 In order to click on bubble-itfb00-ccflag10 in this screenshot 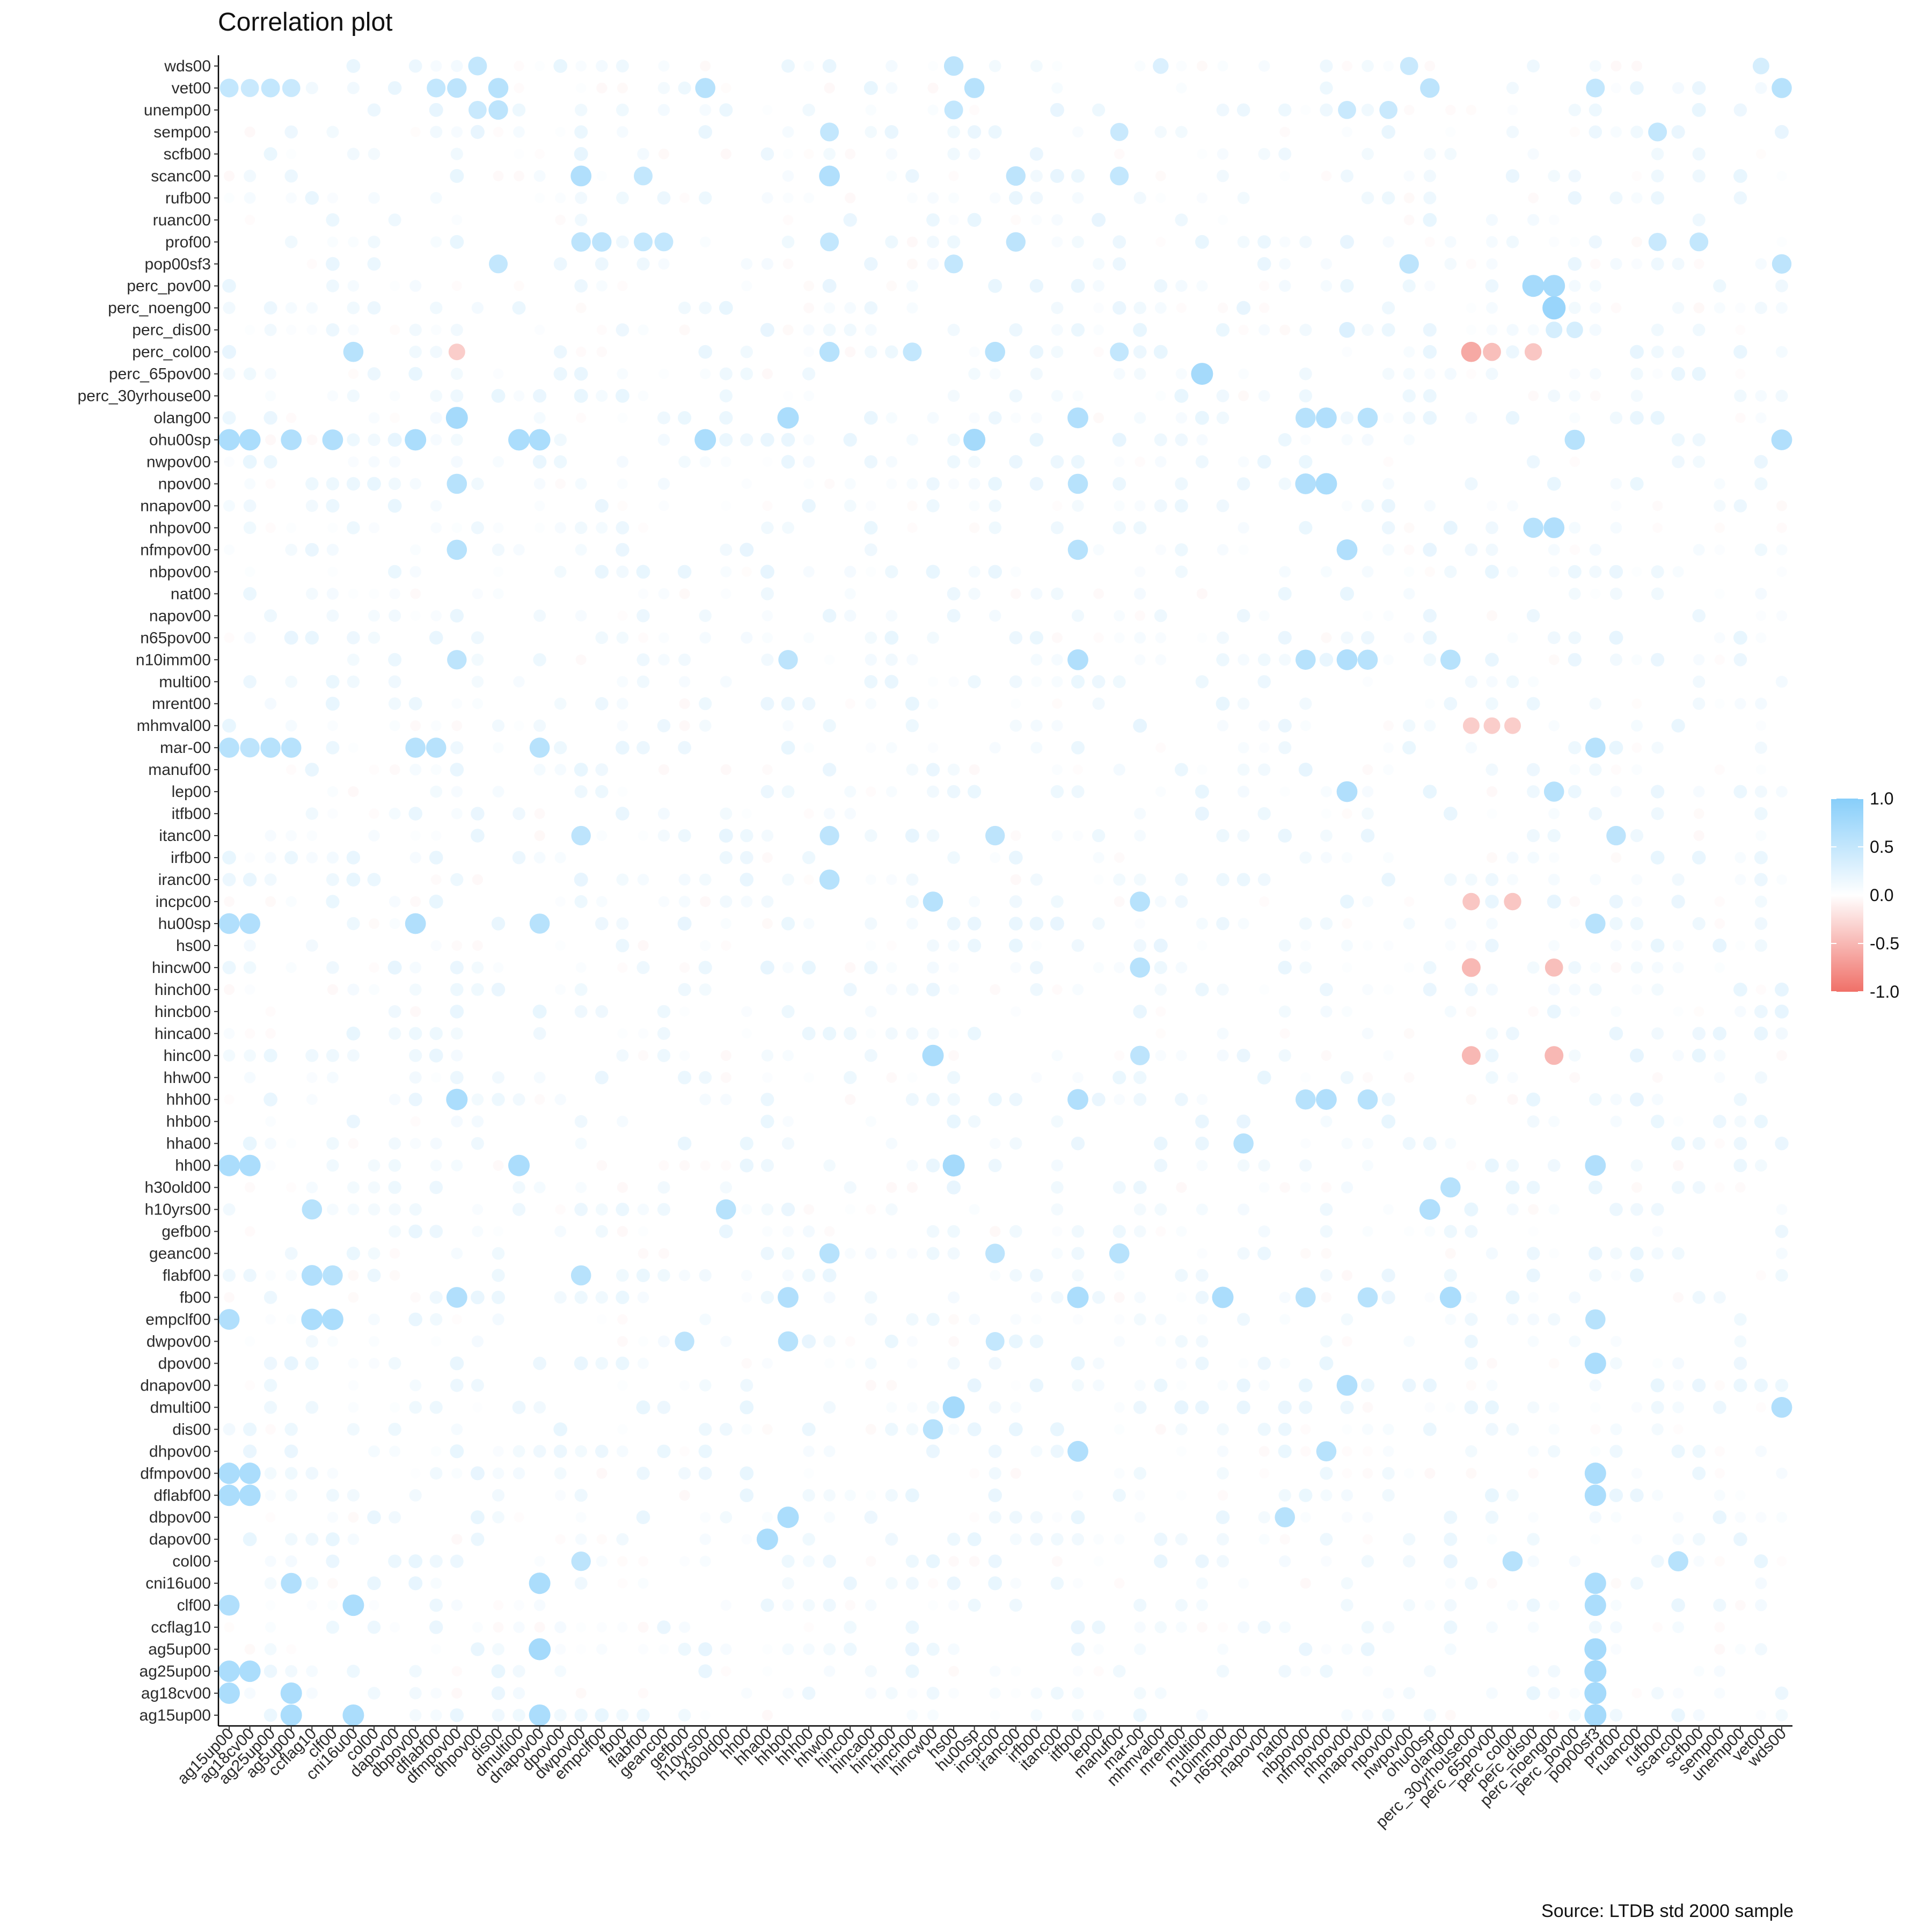, I will do `click(311, 813)`.